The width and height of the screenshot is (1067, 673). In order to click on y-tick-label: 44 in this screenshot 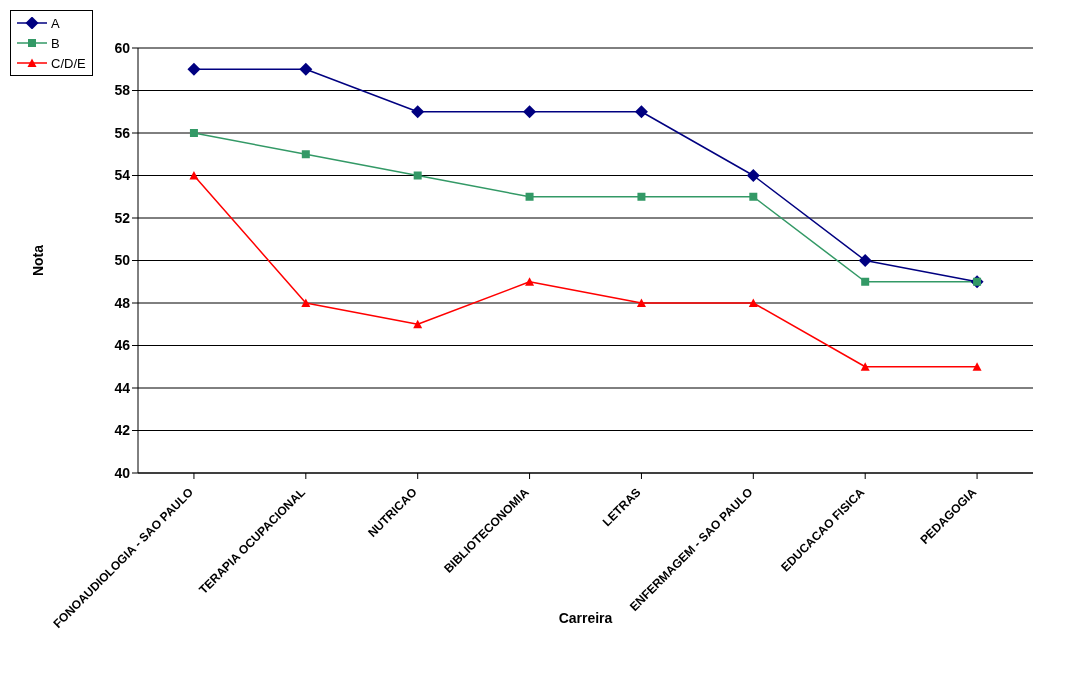, I will do `click(122, 387)`.